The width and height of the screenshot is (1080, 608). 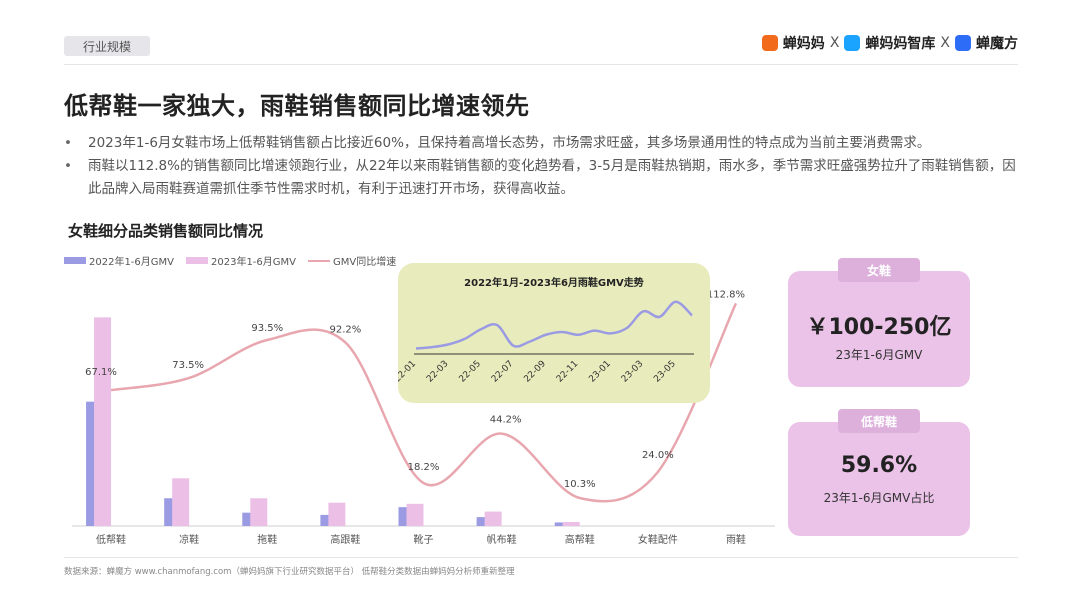 What do you see at coordinates (554, 283) in the screenshot?
I see `inset-chart-title: 2022年1月-2023年6月雨鞋GMV走势` at bounding box center [554, 283].